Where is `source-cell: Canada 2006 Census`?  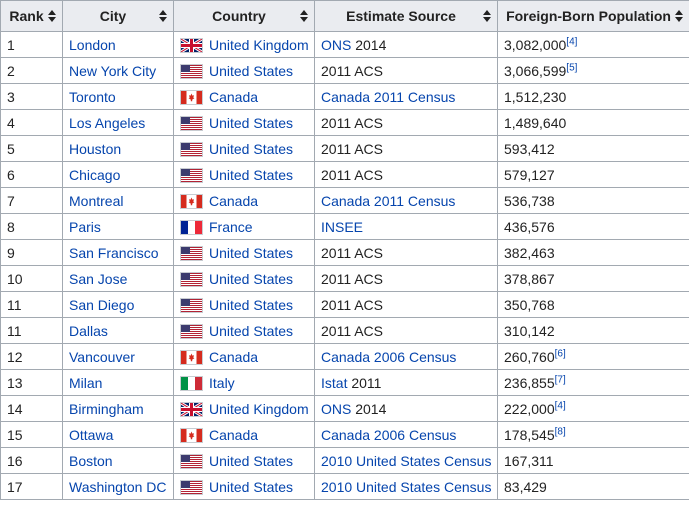
source-cell: Canada 2006 Census is located at coordinates (406, 356).